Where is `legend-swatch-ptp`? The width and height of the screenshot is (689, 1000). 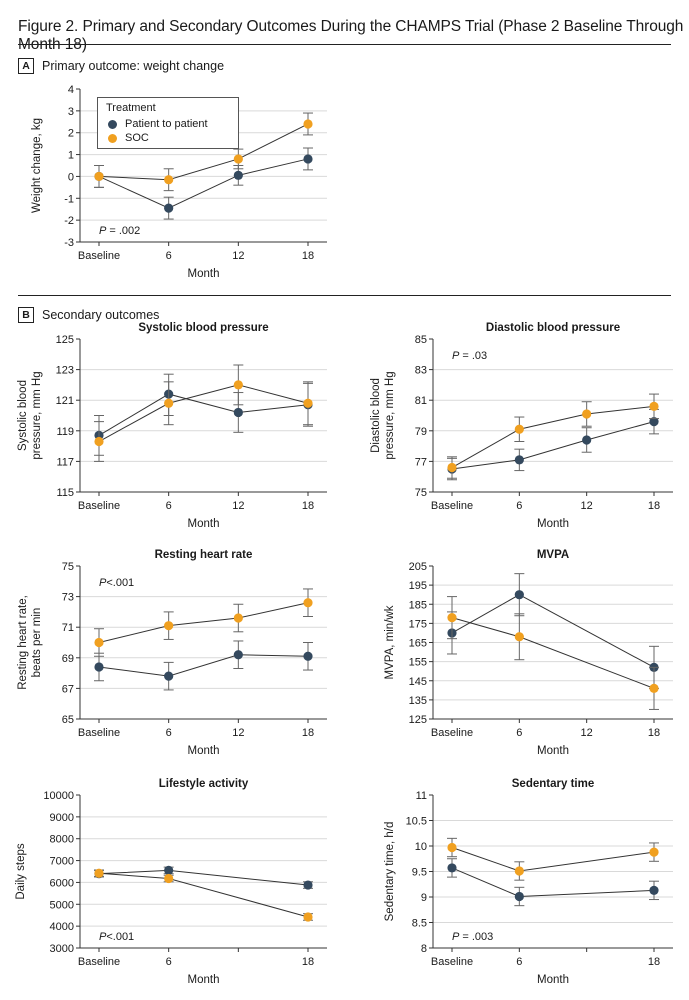 legend-swatch-ptp is located at coordinates (112, 124).